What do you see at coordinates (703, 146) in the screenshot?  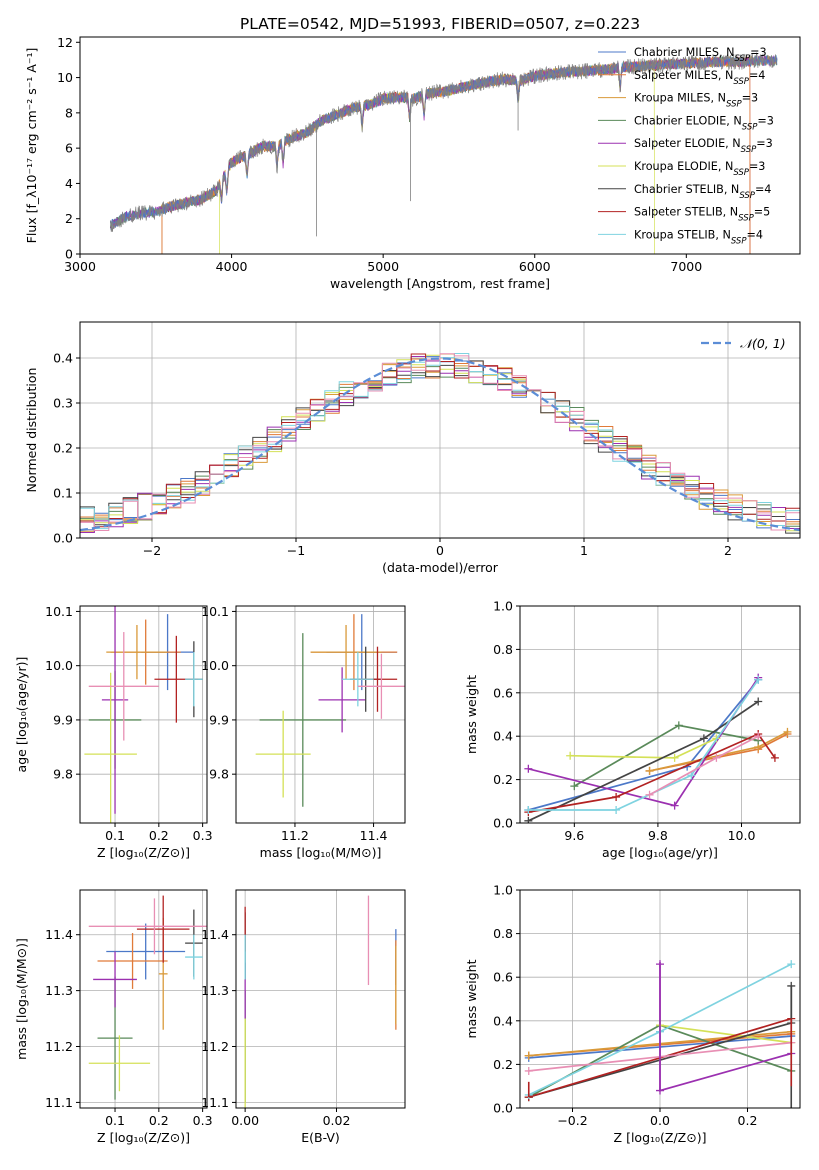 I see `legend-entry-salpeter-elodie: Salpeter ELODIE, NSSP=3` at bounding box center [703, 146].